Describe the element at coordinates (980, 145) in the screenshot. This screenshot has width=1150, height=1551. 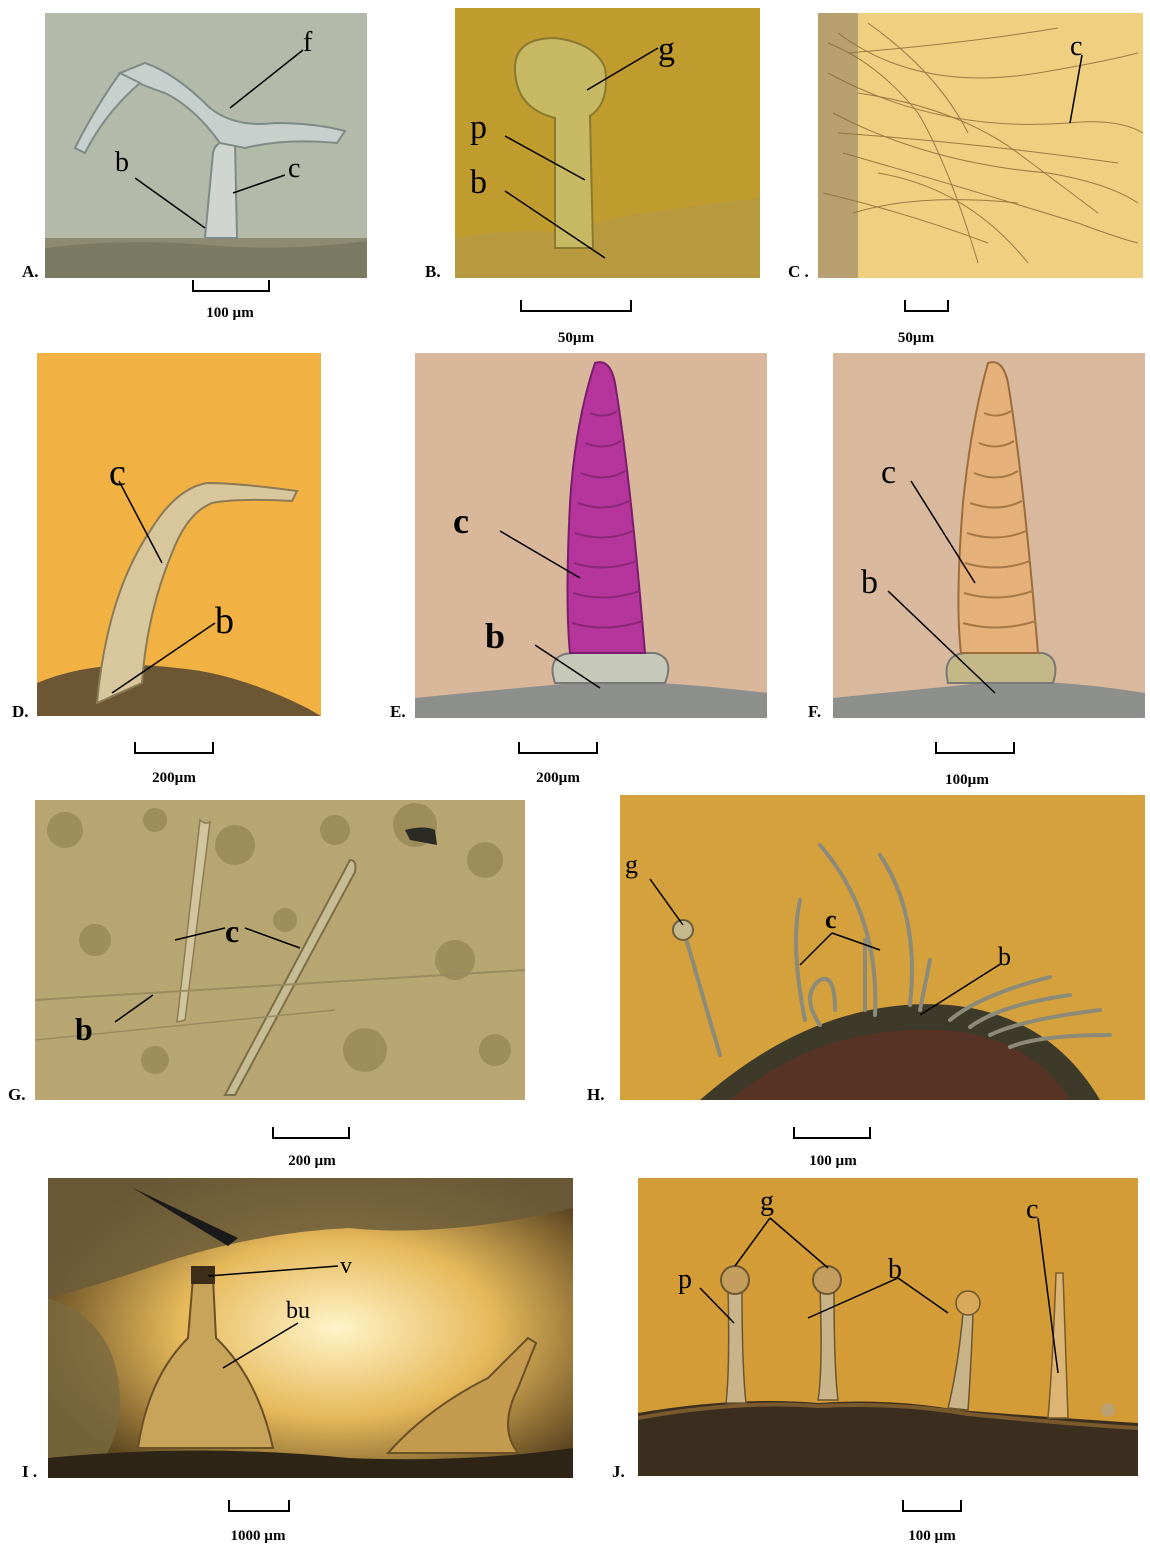
I see `micrograph-panel-c: c` at that location.